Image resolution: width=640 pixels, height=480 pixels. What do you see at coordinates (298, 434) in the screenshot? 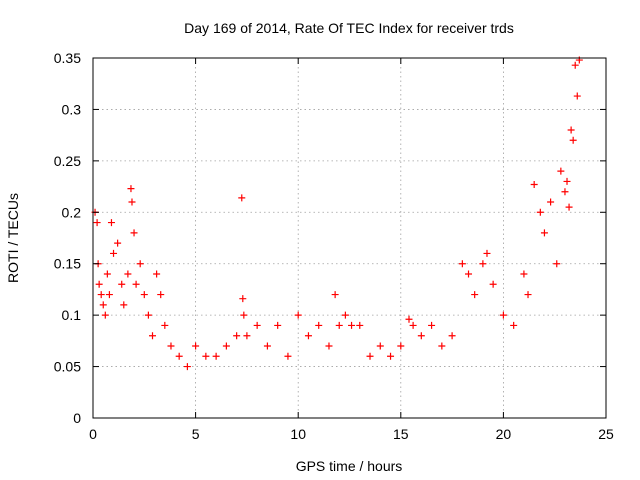
I see `x-tick-label: 10` at bounding box center [298, 434].